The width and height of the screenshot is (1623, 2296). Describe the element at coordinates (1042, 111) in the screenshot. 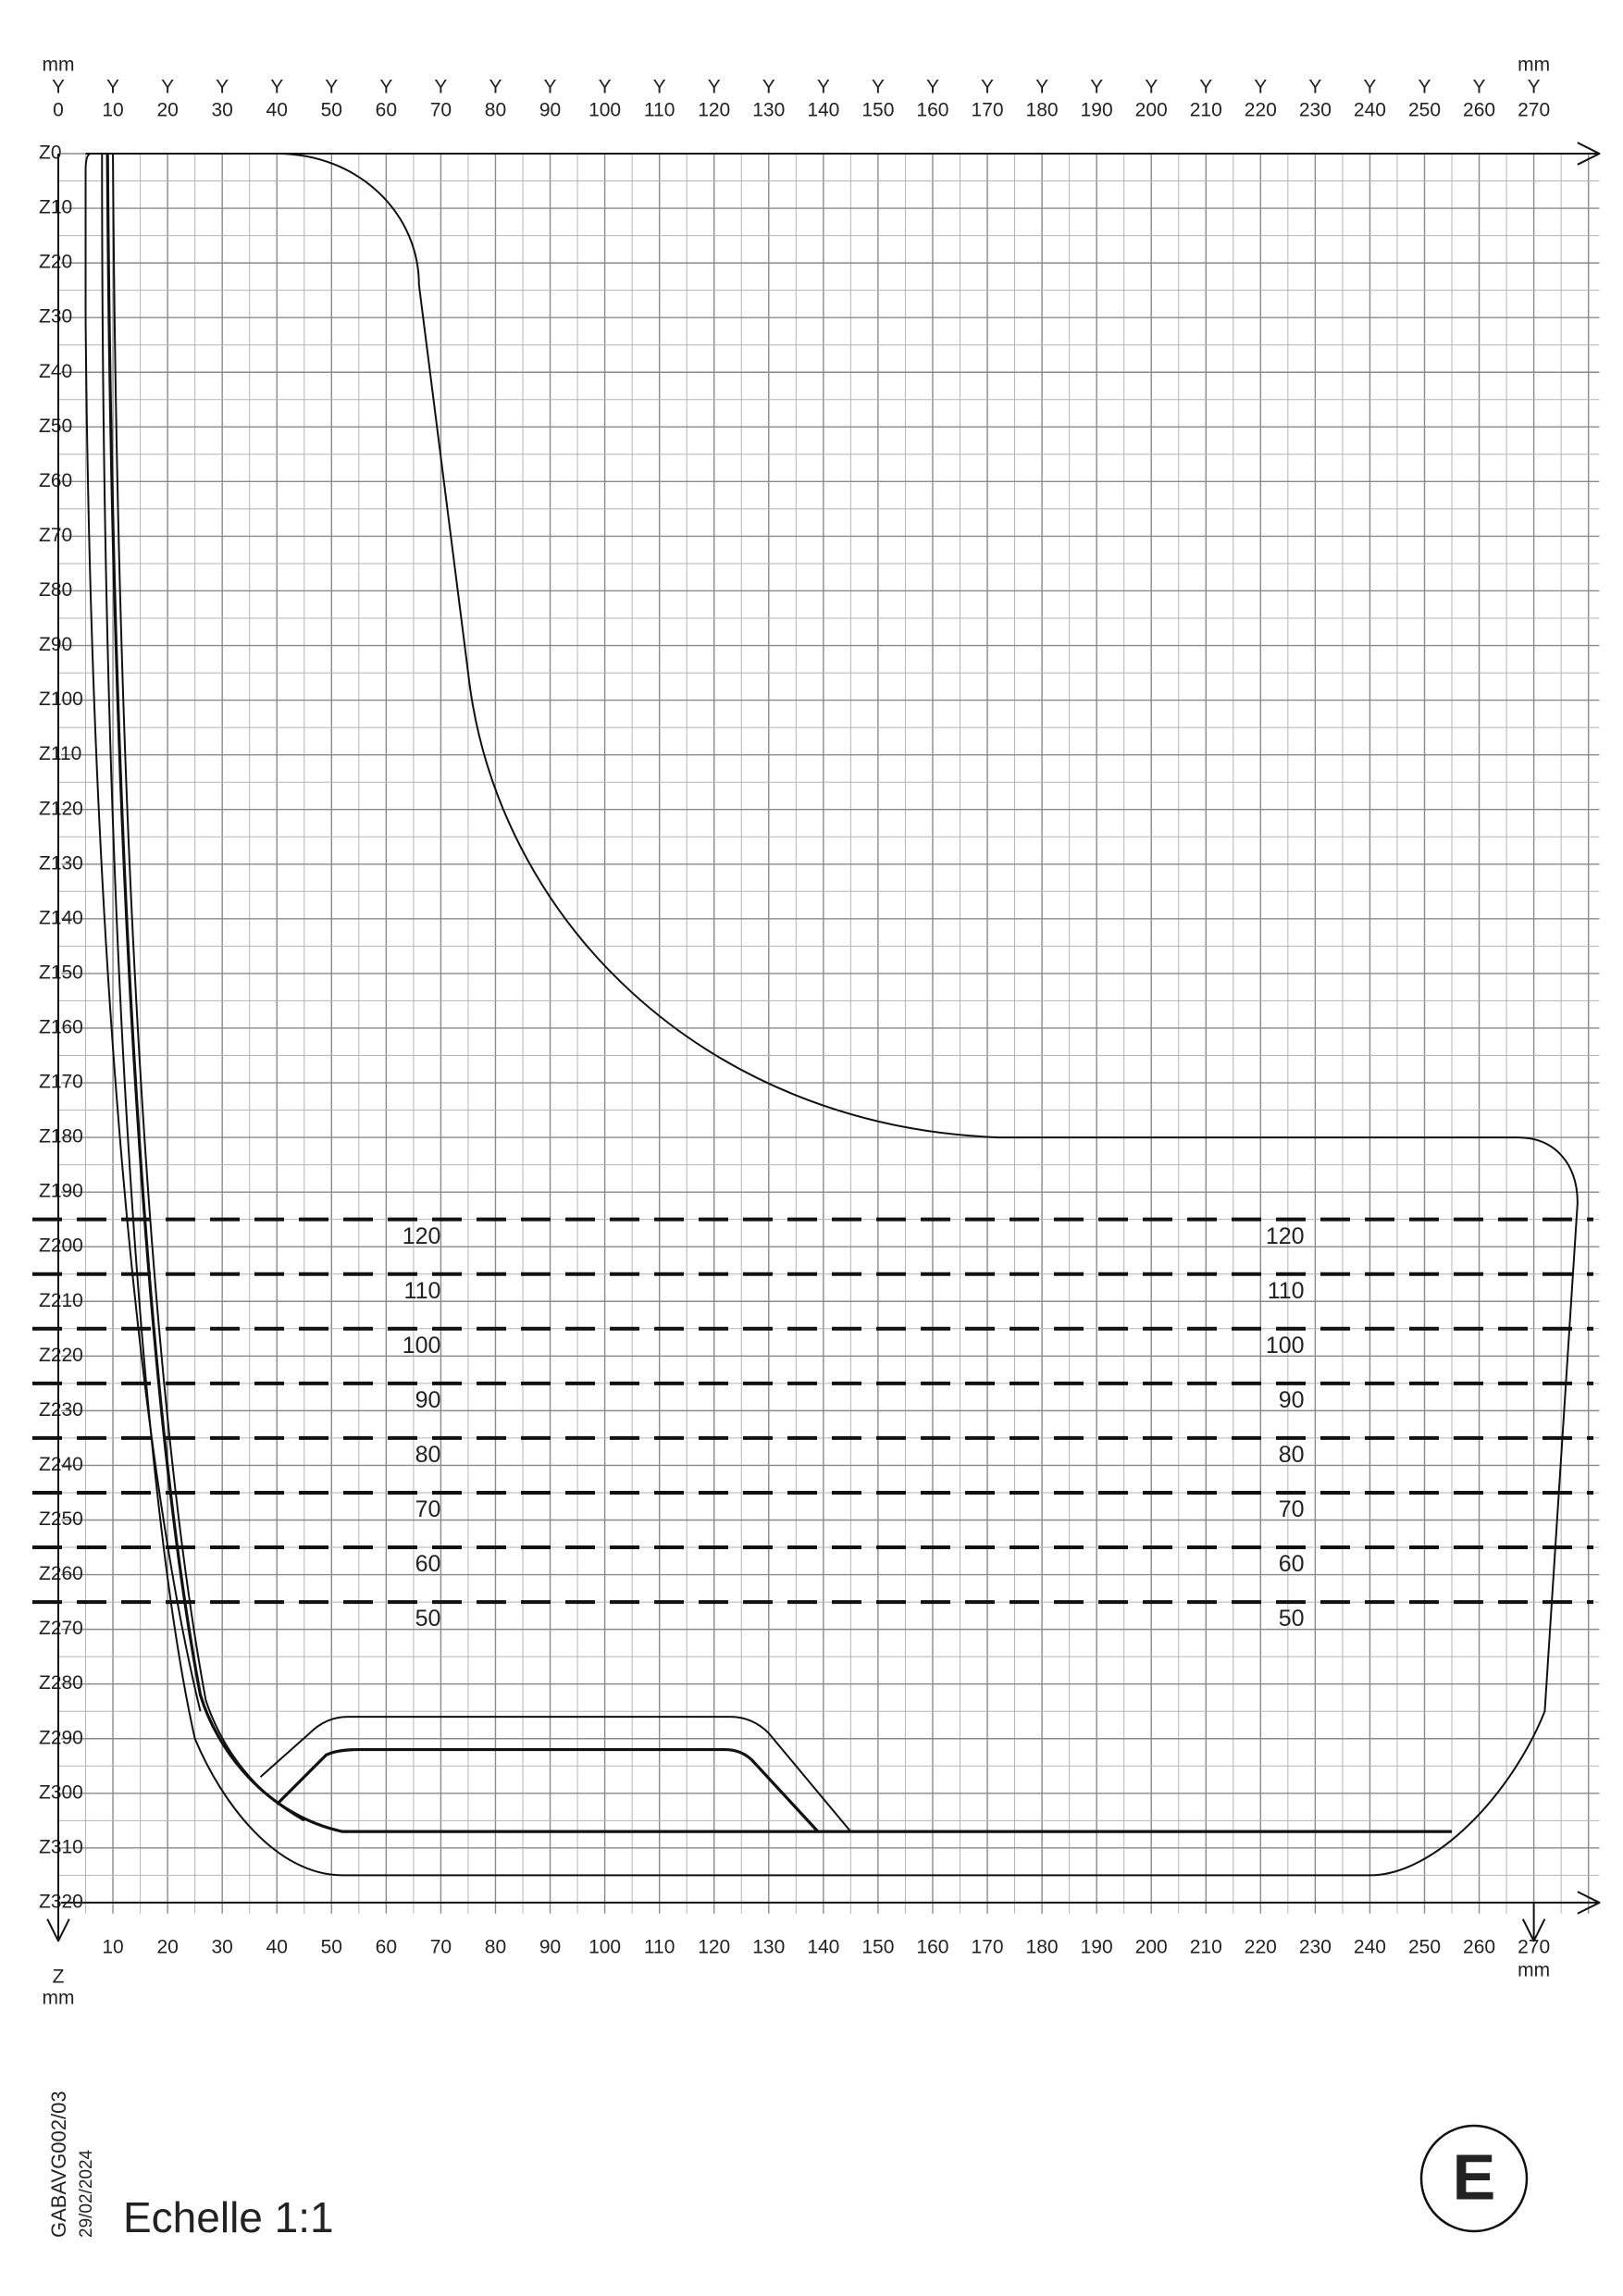

I see `top-tick-label: 180` at that location.